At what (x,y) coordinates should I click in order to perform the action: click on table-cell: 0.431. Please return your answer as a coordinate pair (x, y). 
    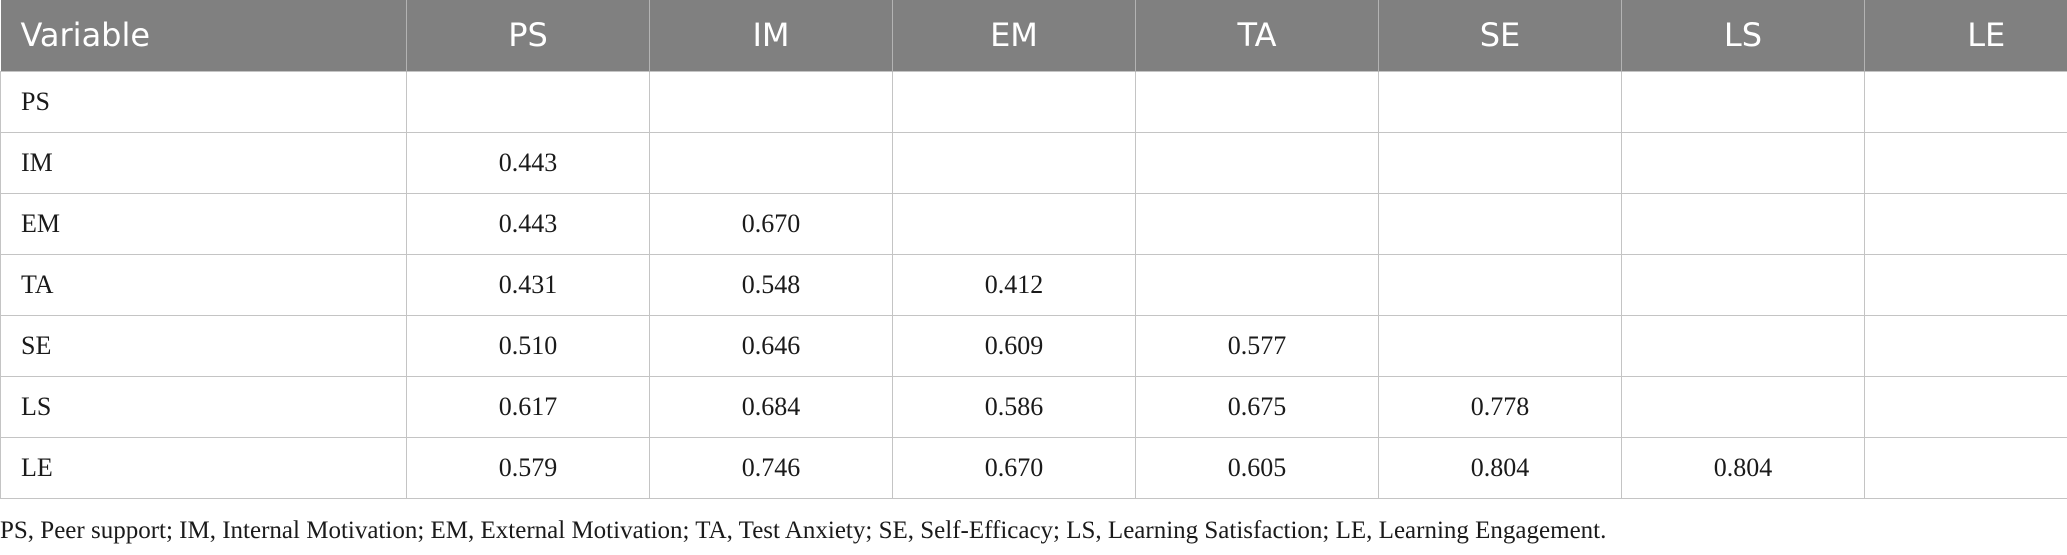
    Looking at the image, I should click on (528, 284).